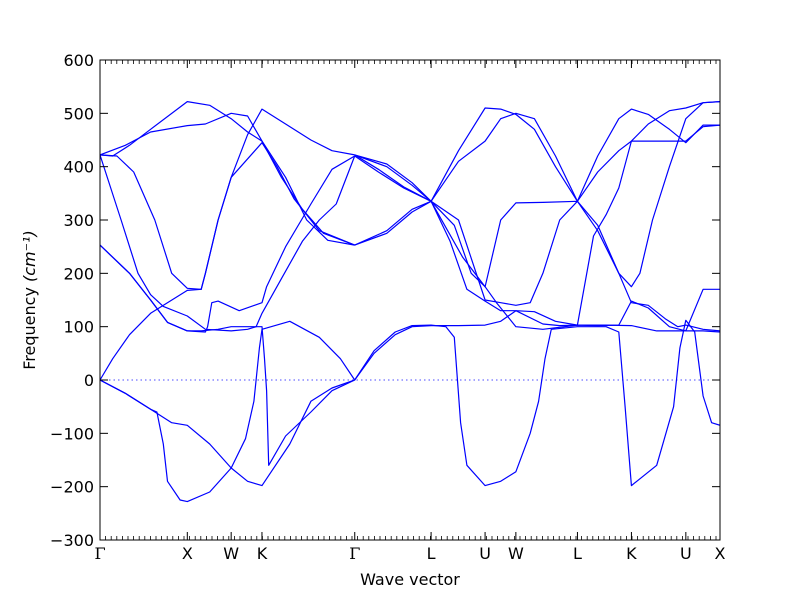 Image resolution: width=800 pixels, height=600 pixels. I want to click on y-axis-label: Frequency (cm⁻¹), so click(29, 299).